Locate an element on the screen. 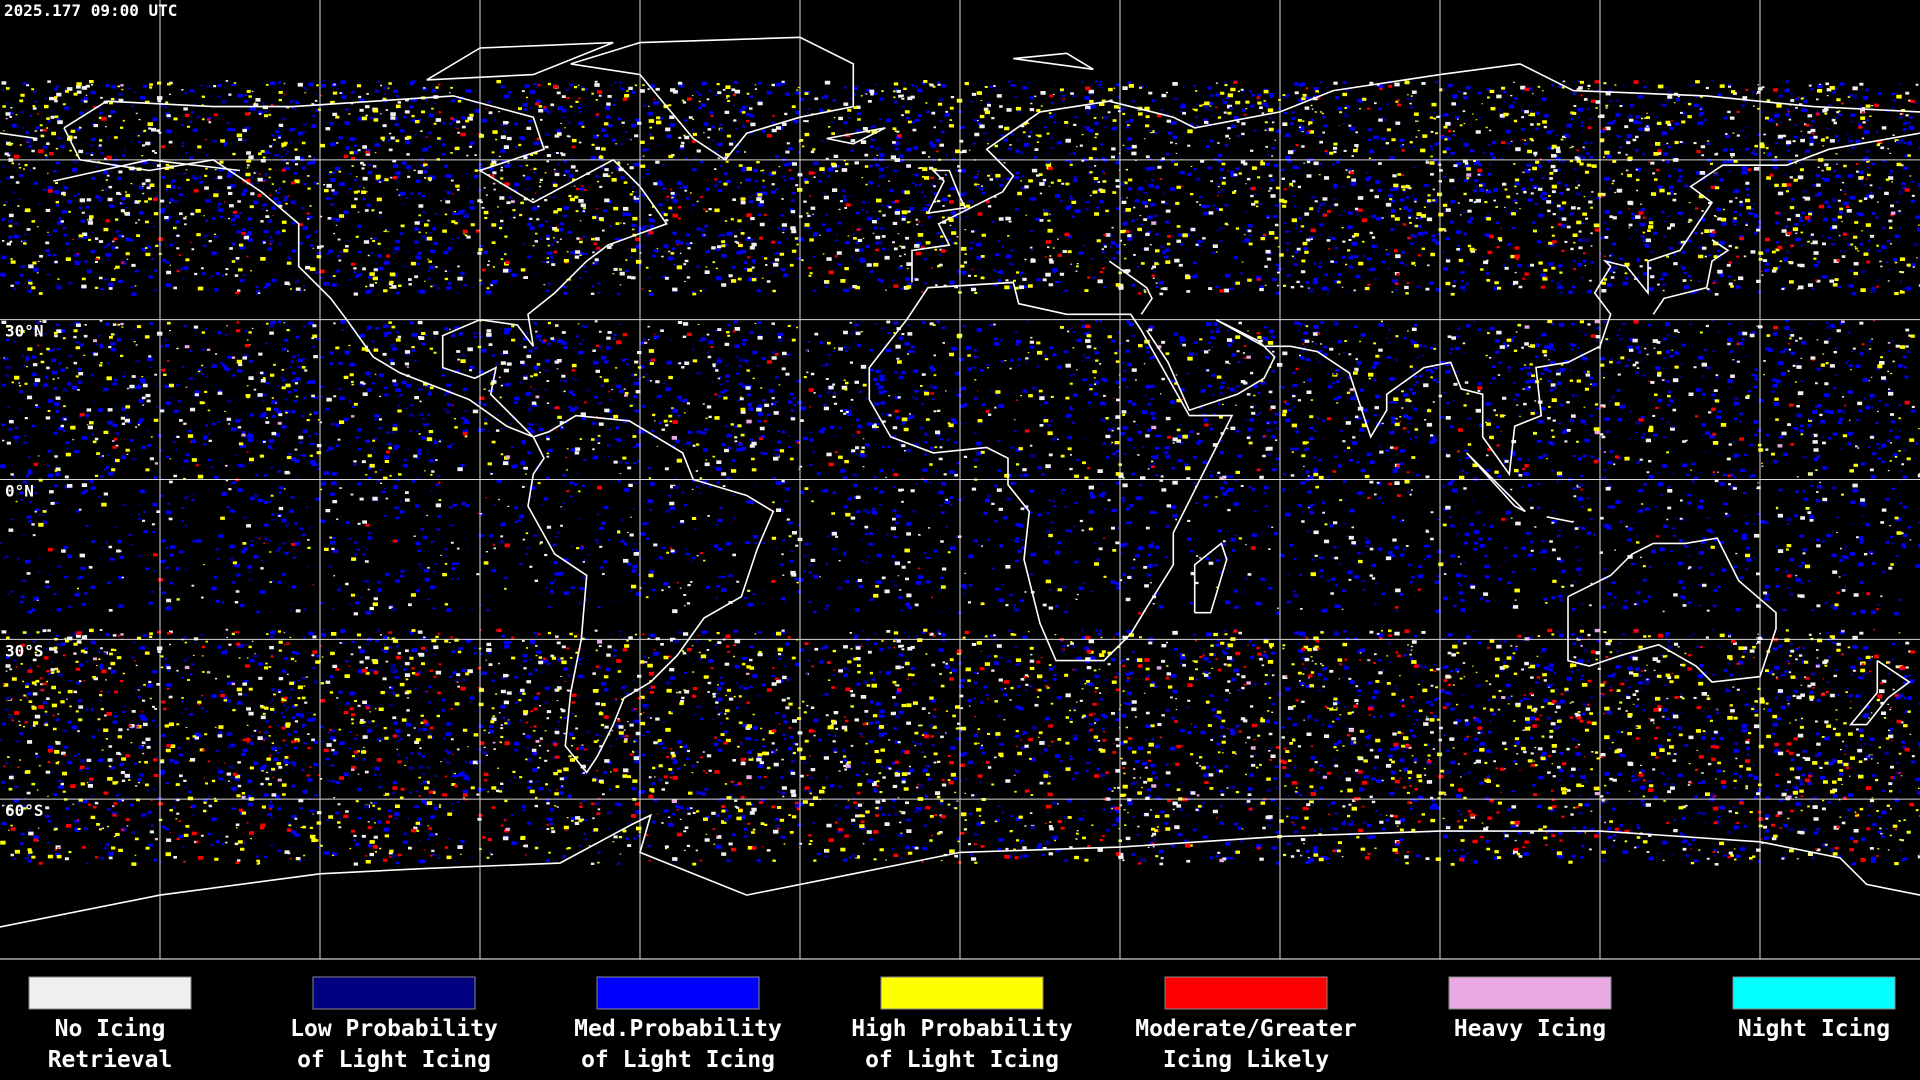 This screenshot has height=1080, width=1920. legend-label: Moderate/Greater is located at coordinates (1246, 1029).